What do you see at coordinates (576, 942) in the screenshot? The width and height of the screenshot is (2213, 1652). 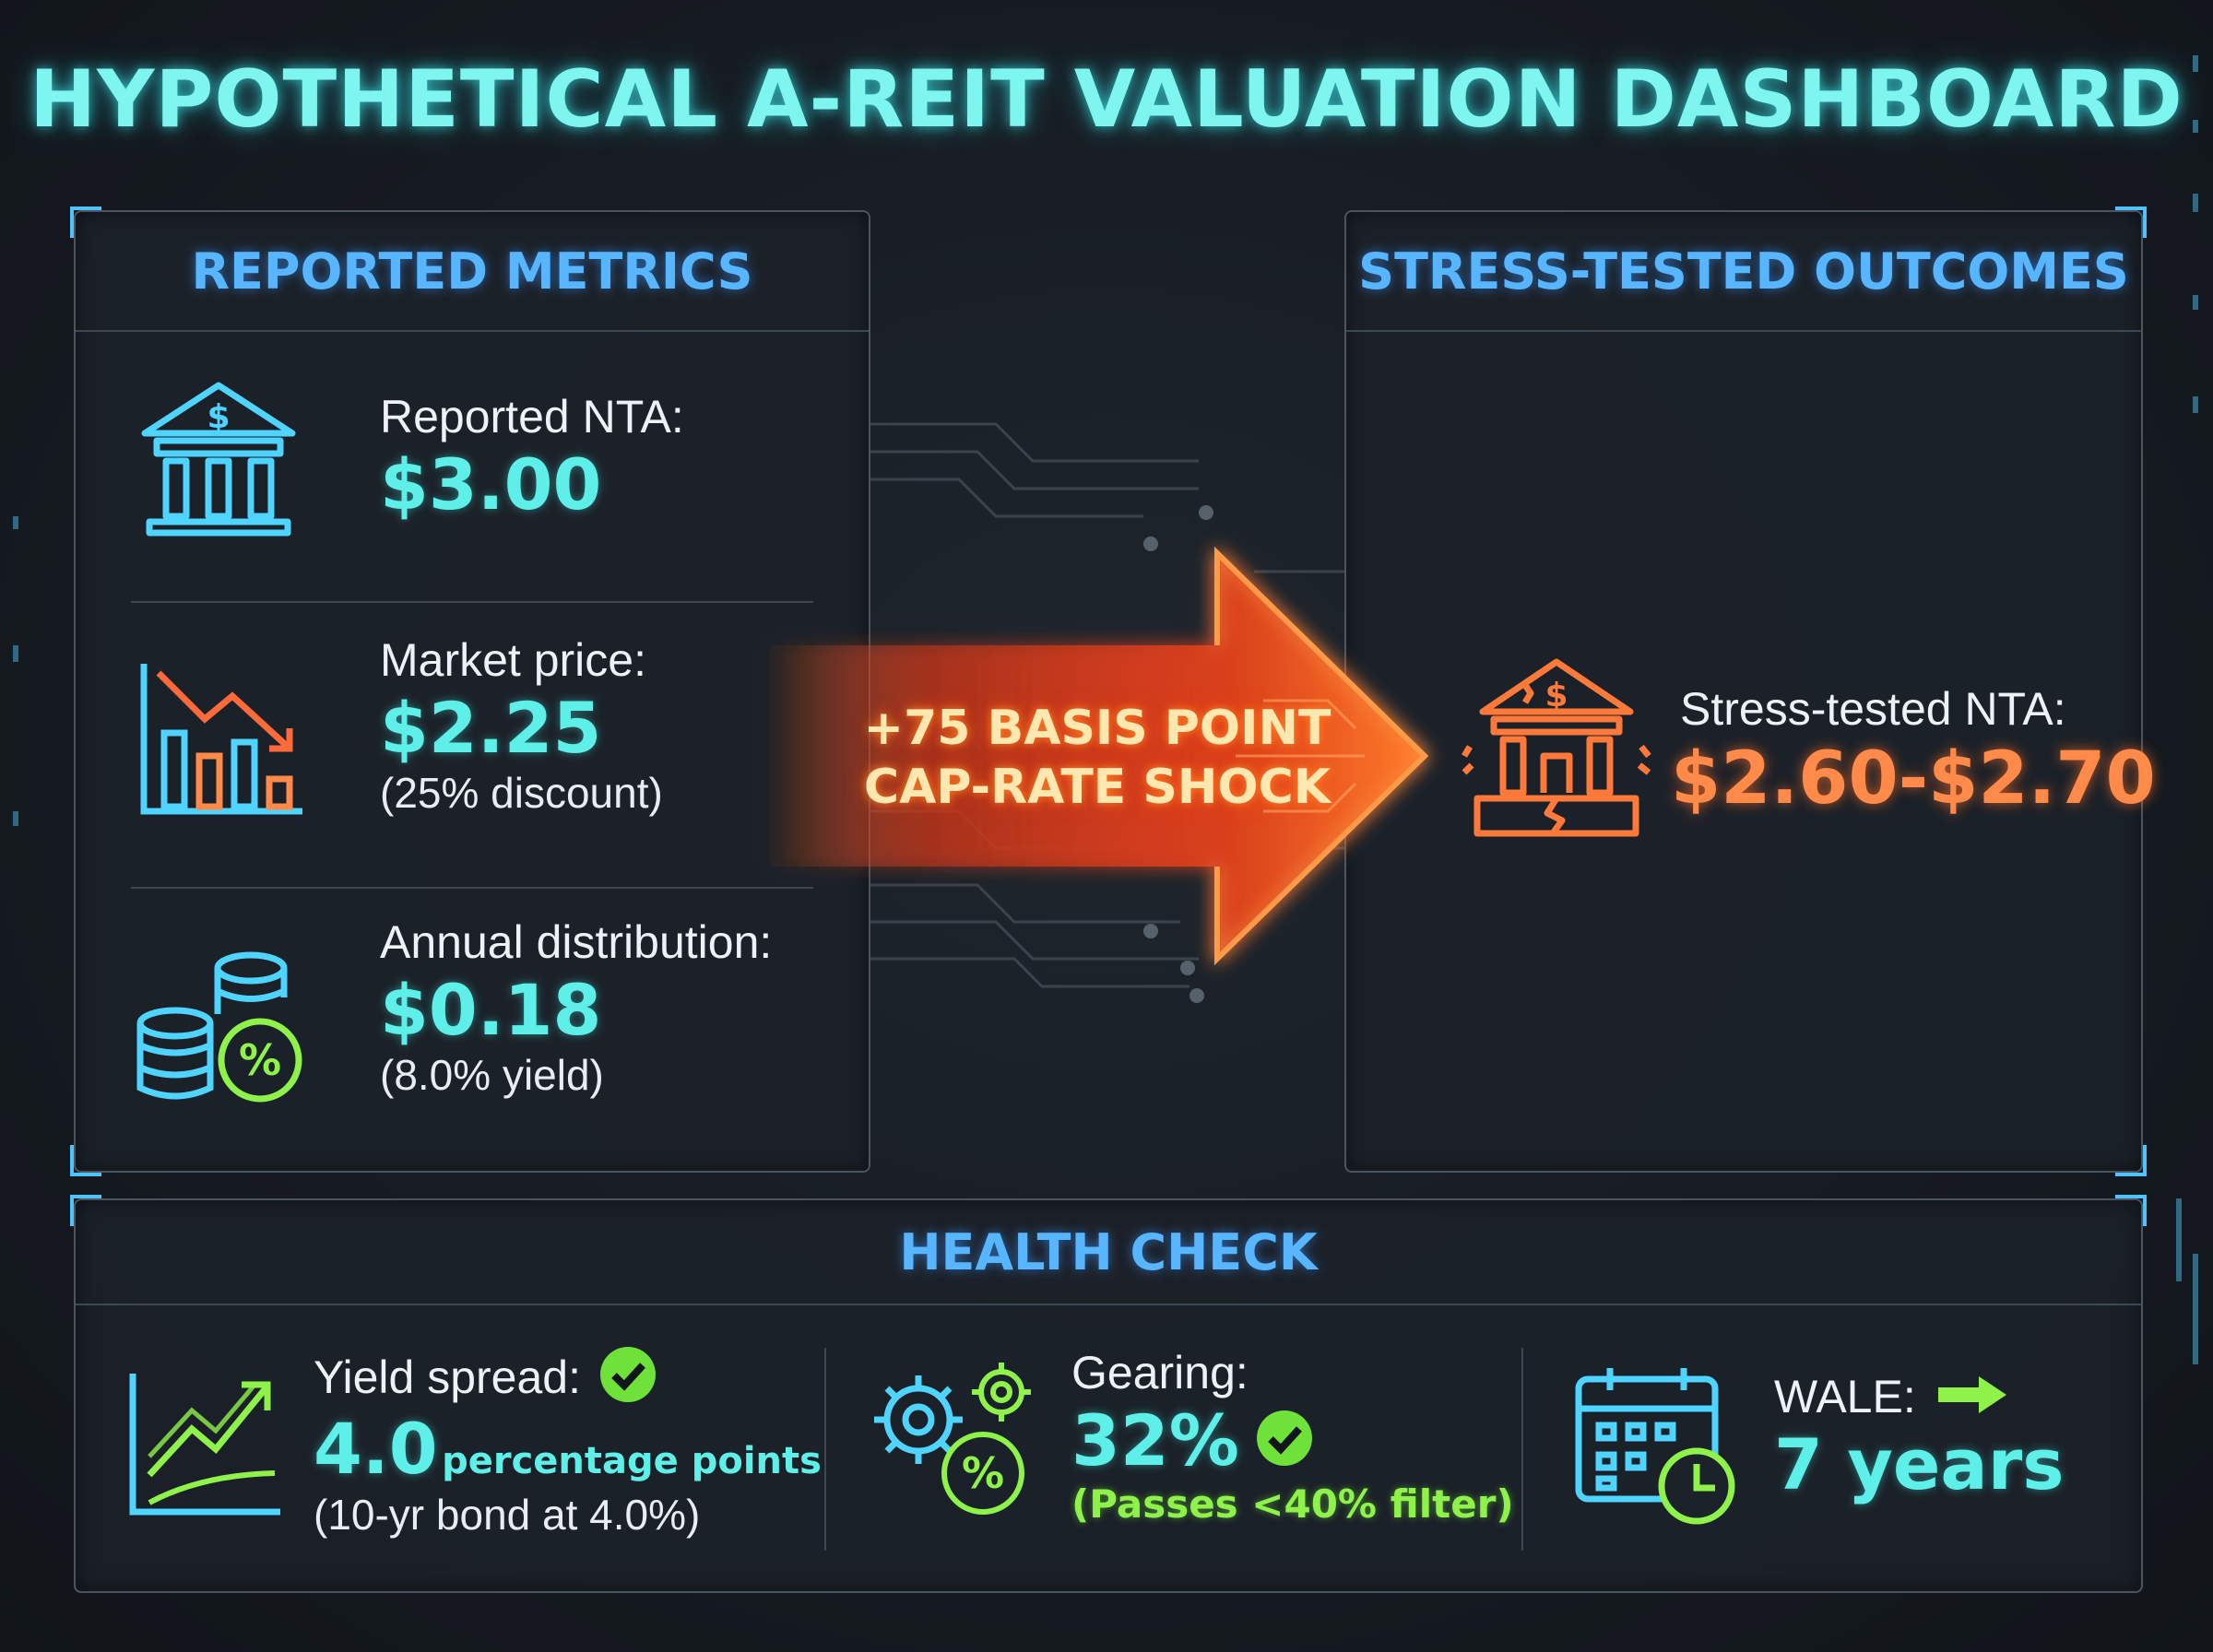 I see `annual-distribution-label: Annual distribution:` at bounding box center [576, 942].